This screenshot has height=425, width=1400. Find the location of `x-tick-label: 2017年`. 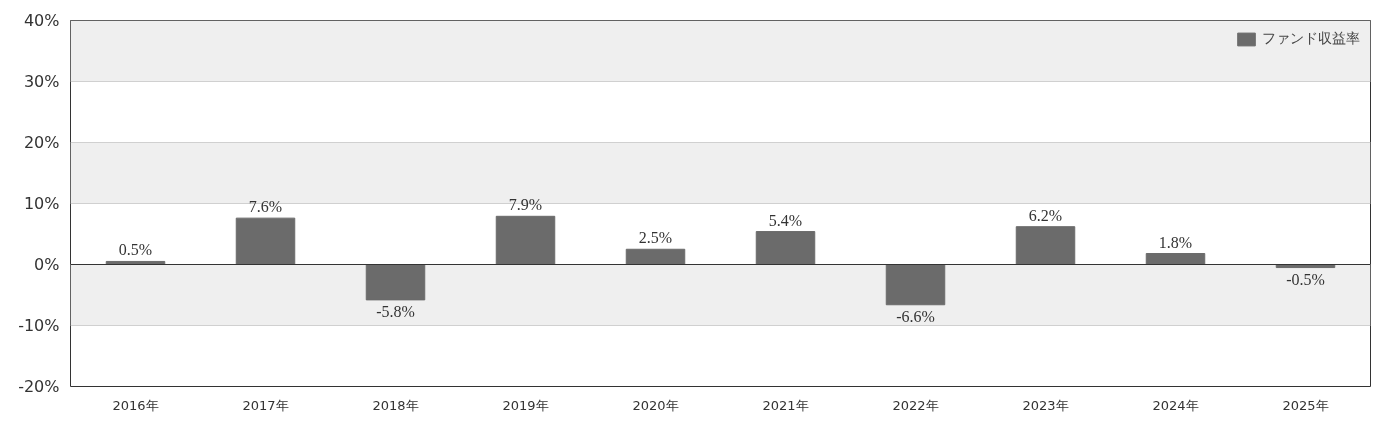

x-tick-label: 2017年 is located at coordinates (265, 405).